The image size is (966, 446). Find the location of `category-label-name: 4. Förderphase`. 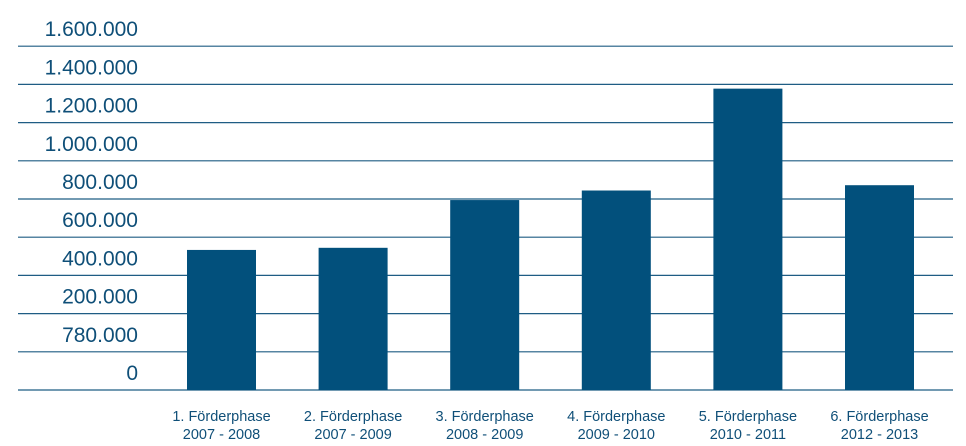

category-label-name: 4. Förderphase is located at coordinates (616, 417).